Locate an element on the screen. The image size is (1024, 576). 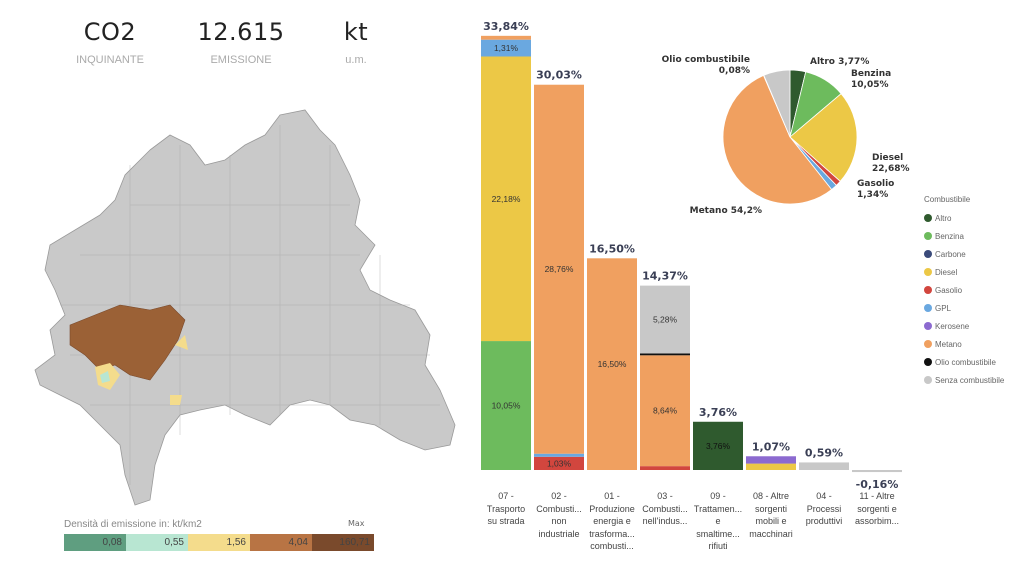
kpi-label: u.m. is located at coordinates (356, 60).